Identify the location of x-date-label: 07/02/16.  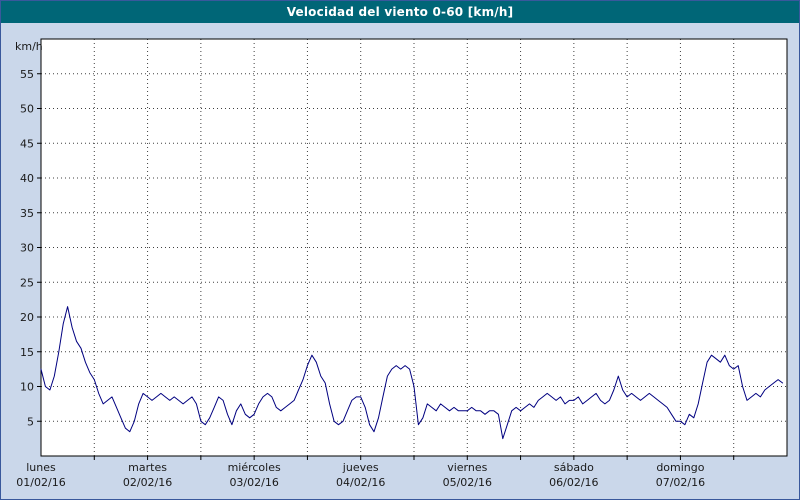
(680, 482).